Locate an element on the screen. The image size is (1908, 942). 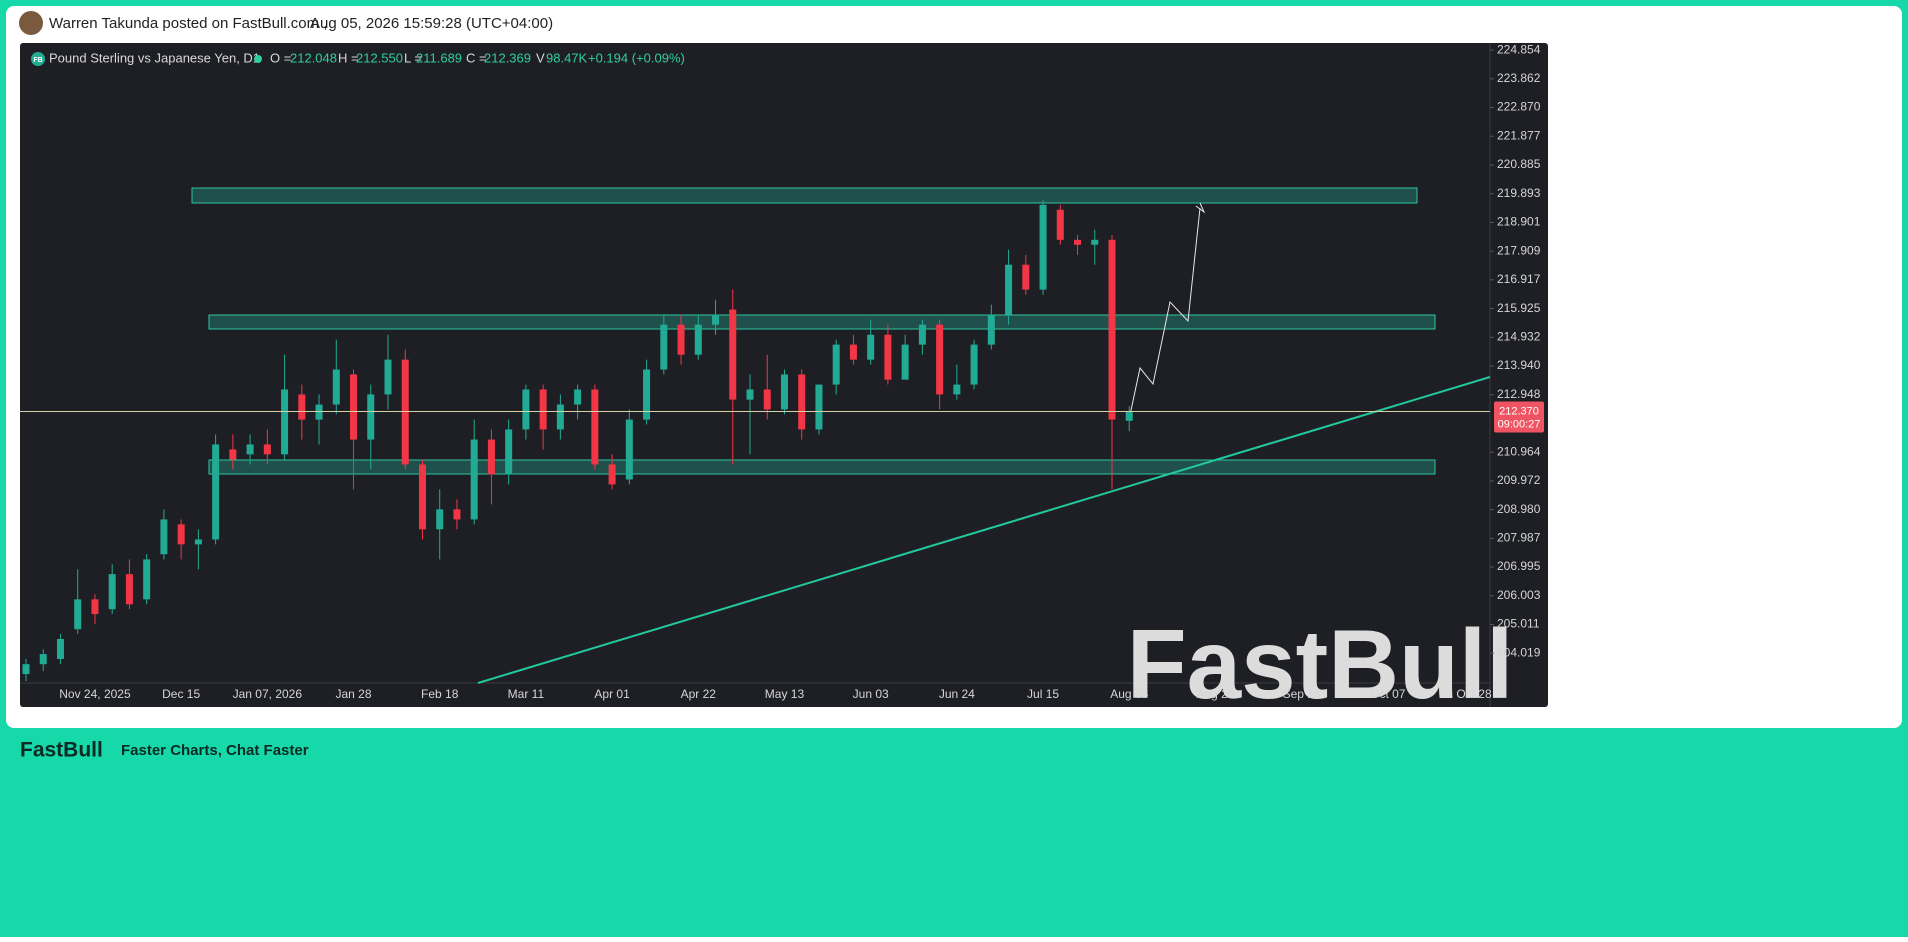
symbol: Pound Sterling vs Japanese Yen, D1 is located at coordinates (154, 57).